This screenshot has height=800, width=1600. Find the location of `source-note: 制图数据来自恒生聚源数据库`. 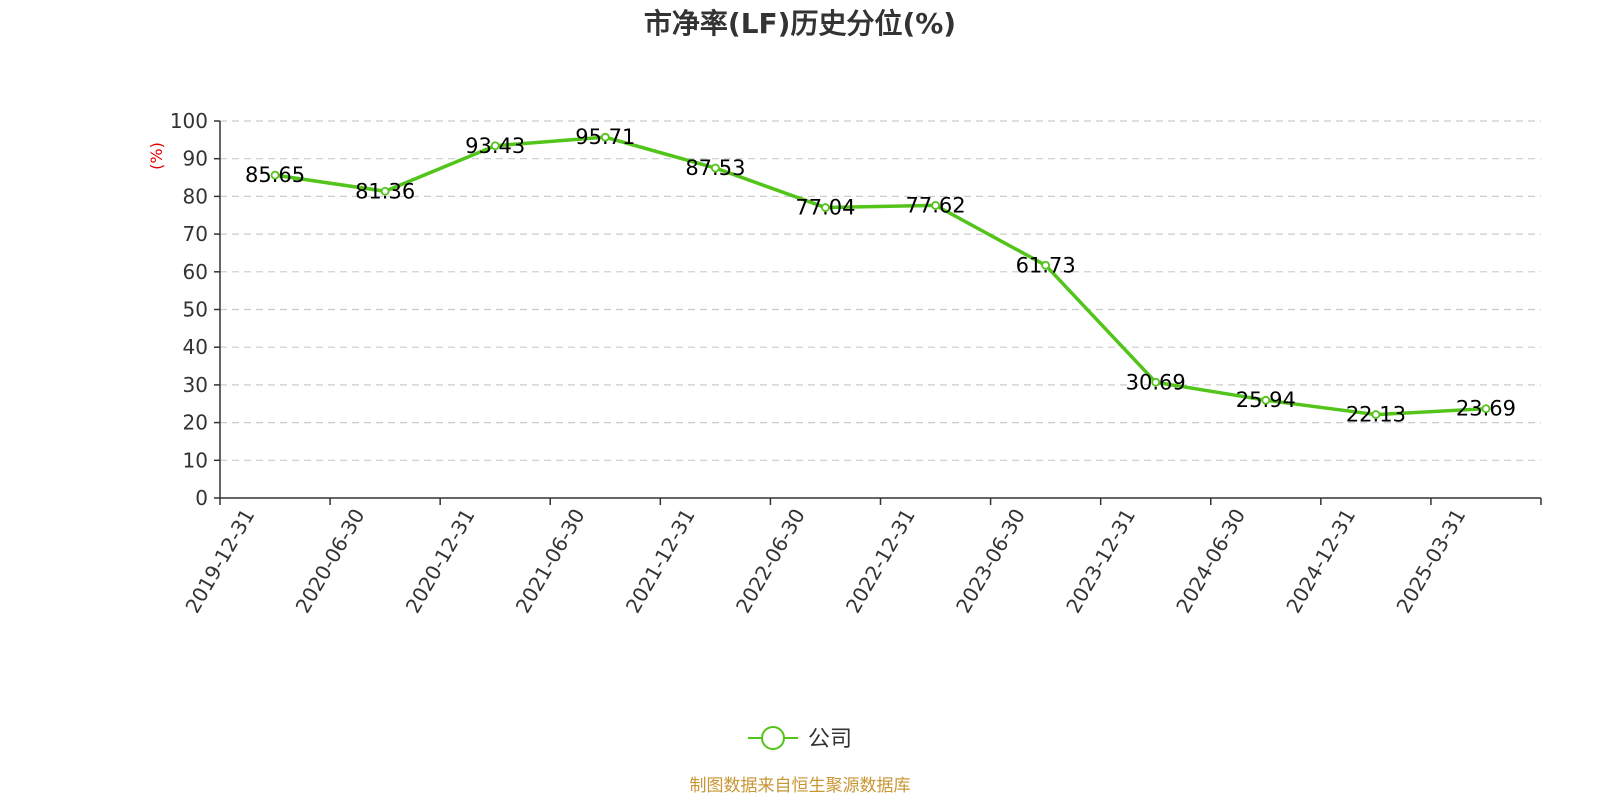

source-note: 制图数据来自恒生聚源数据库 is located at coordinates (800, 786).